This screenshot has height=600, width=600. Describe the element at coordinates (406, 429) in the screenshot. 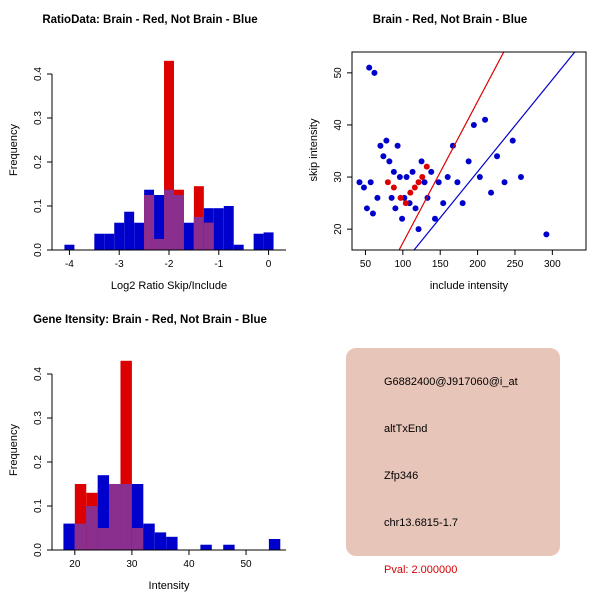

I see `event-type: altTxEnd` at that location.